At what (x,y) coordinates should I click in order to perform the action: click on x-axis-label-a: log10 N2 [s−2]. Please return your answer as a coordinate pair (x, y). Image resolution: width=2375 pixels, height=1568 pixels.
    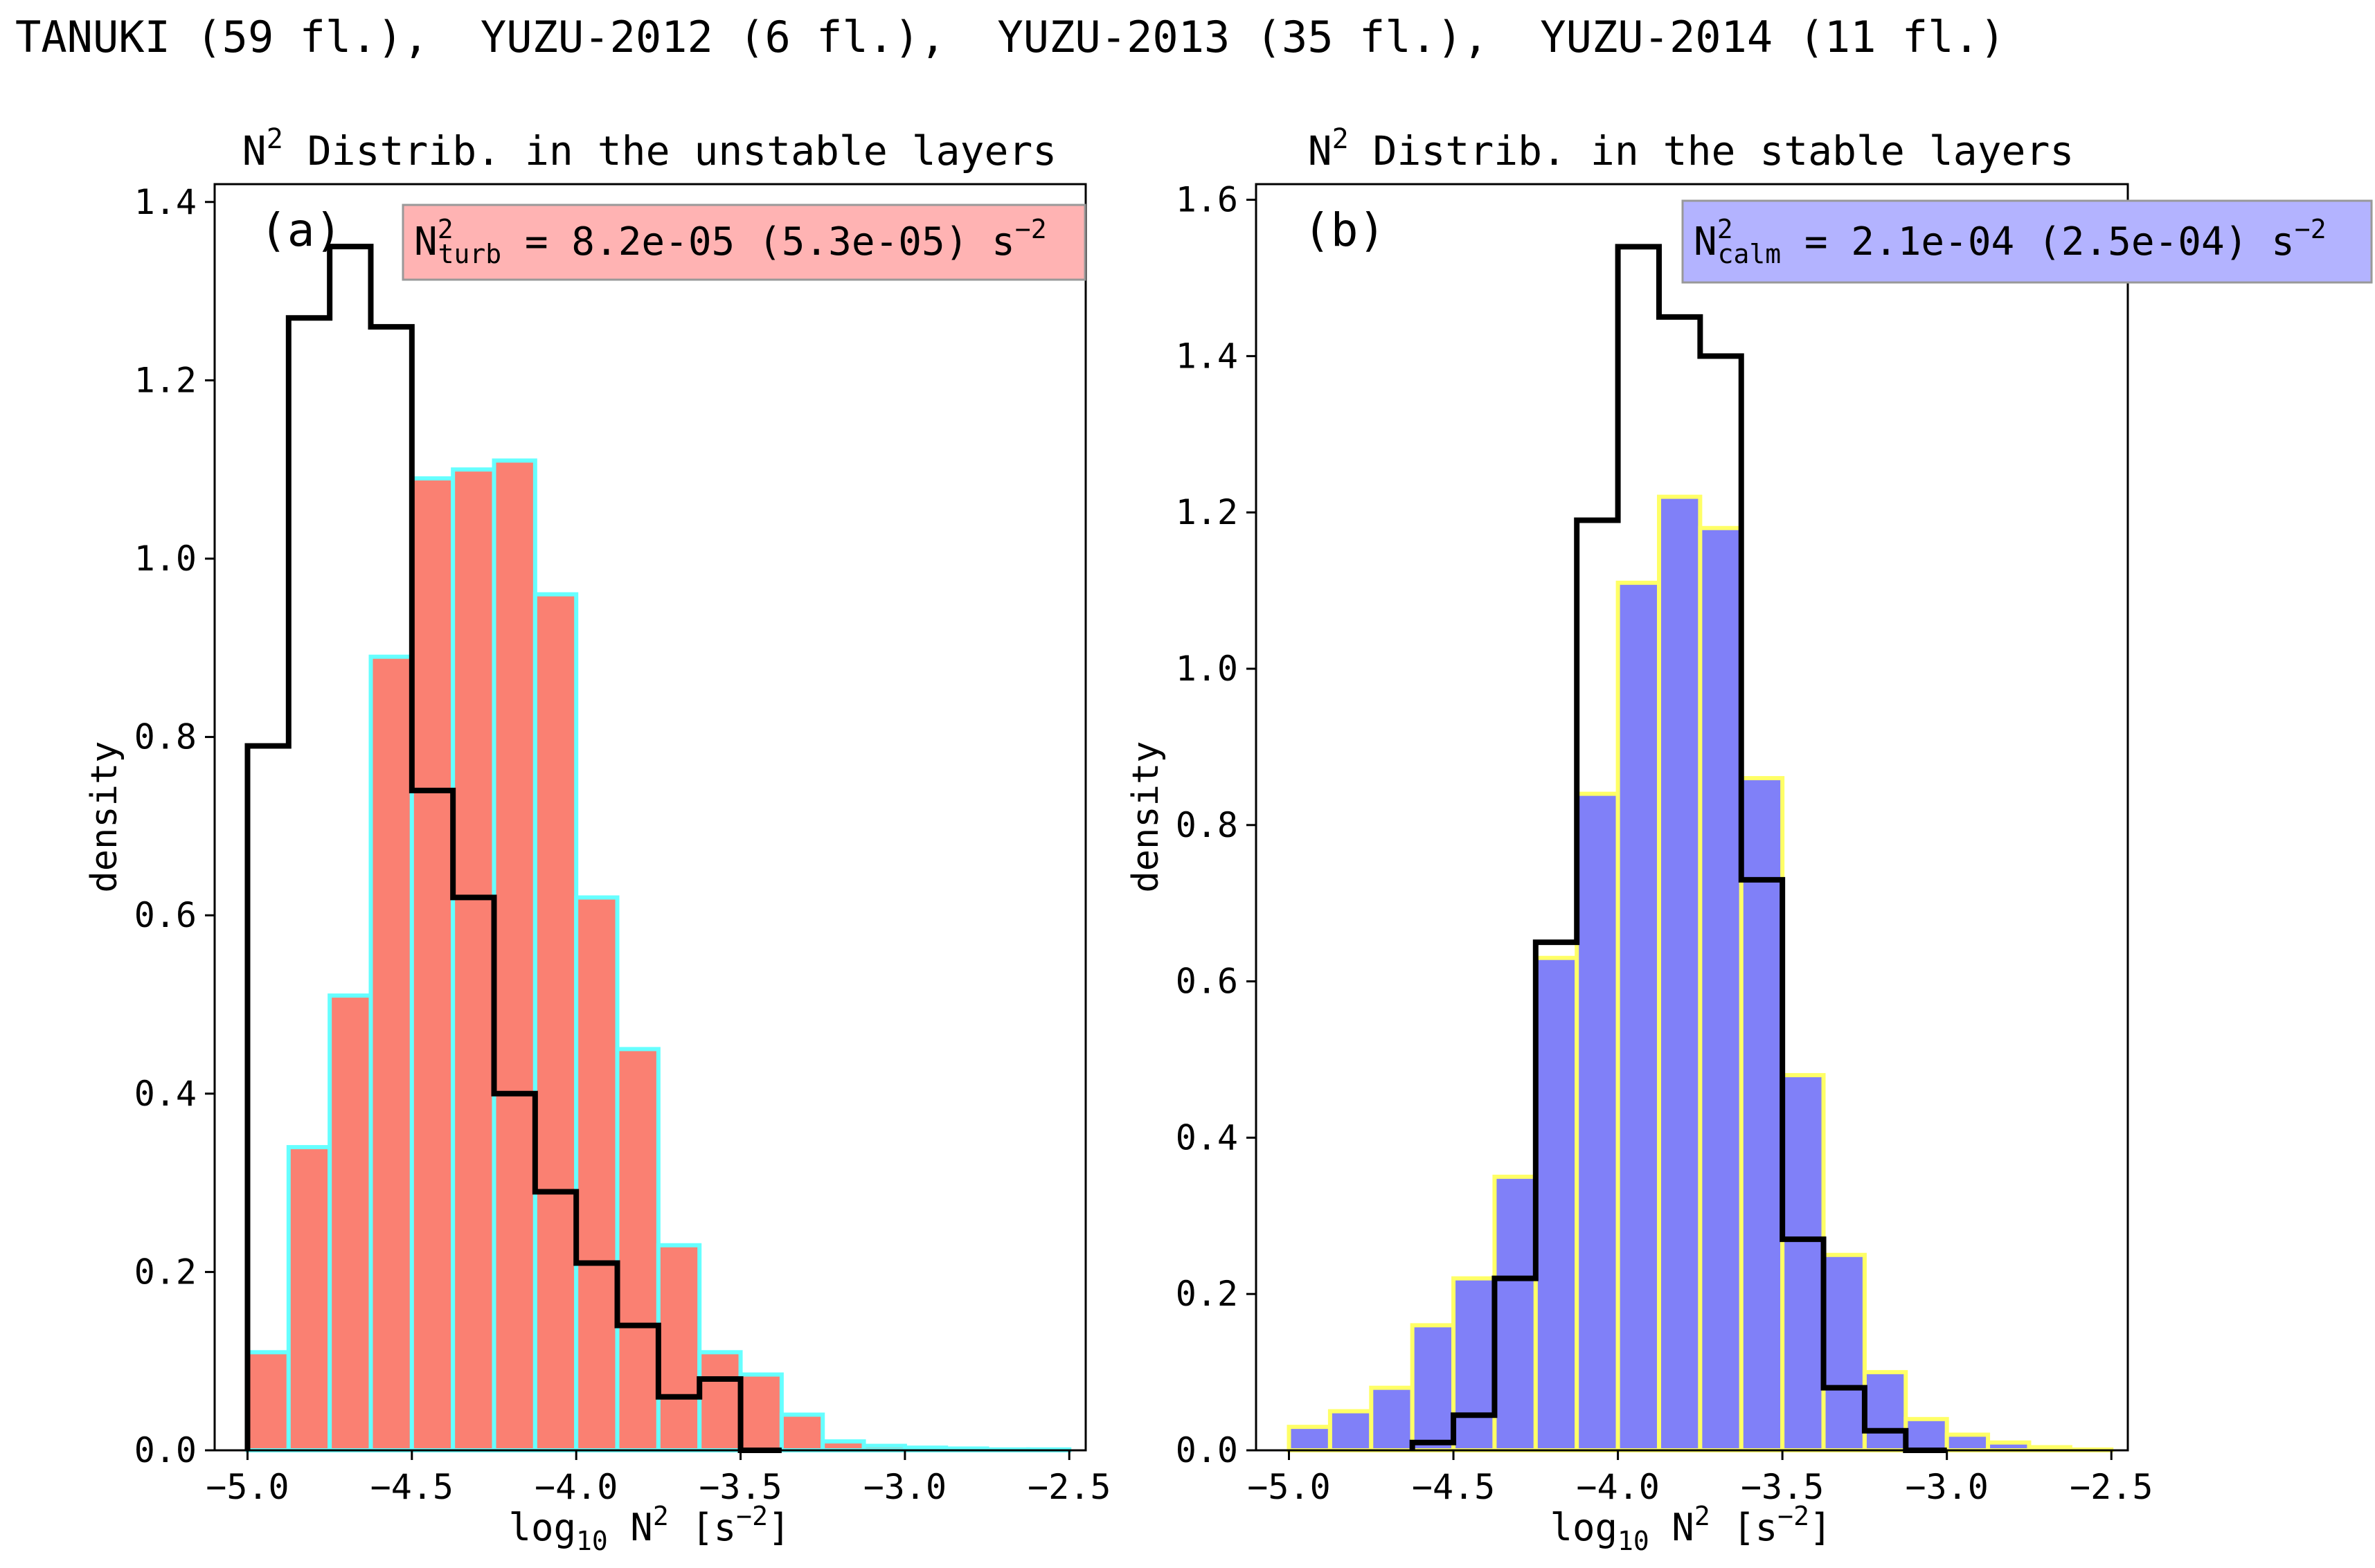
    Looking at the image, I should click on (649, 1529).